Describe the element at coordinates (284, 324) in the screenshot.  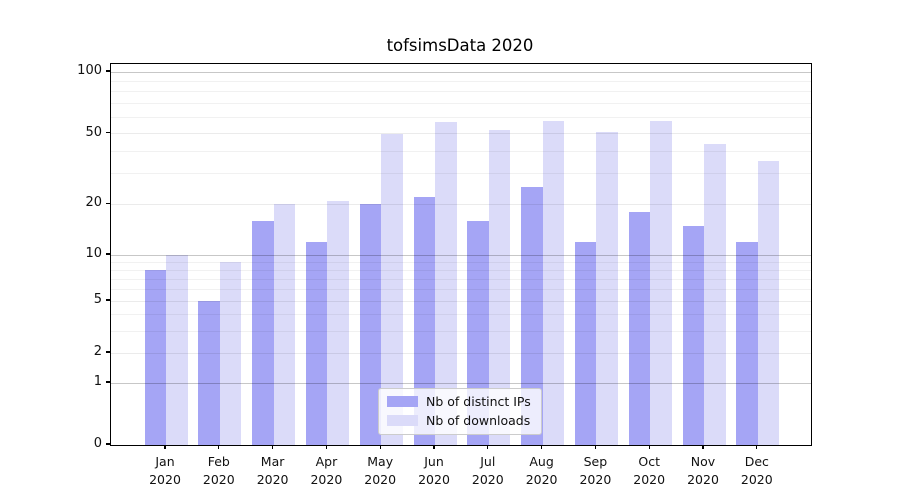
I see `bar-nb-of-downloads-mar-2020` at that location.